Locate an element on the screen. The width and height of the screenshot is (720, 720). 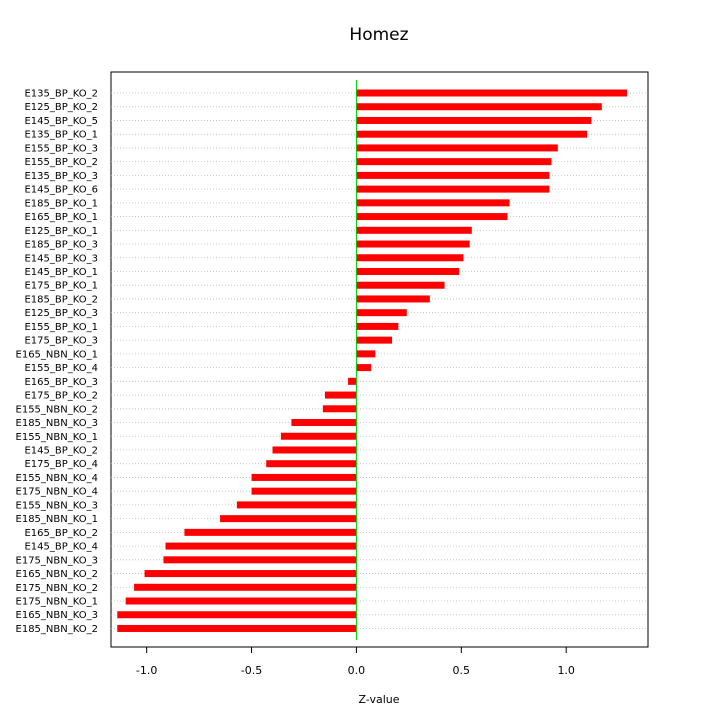
y-tick-label: E165_BP_KO_1 is located at coordinates (61, 217).